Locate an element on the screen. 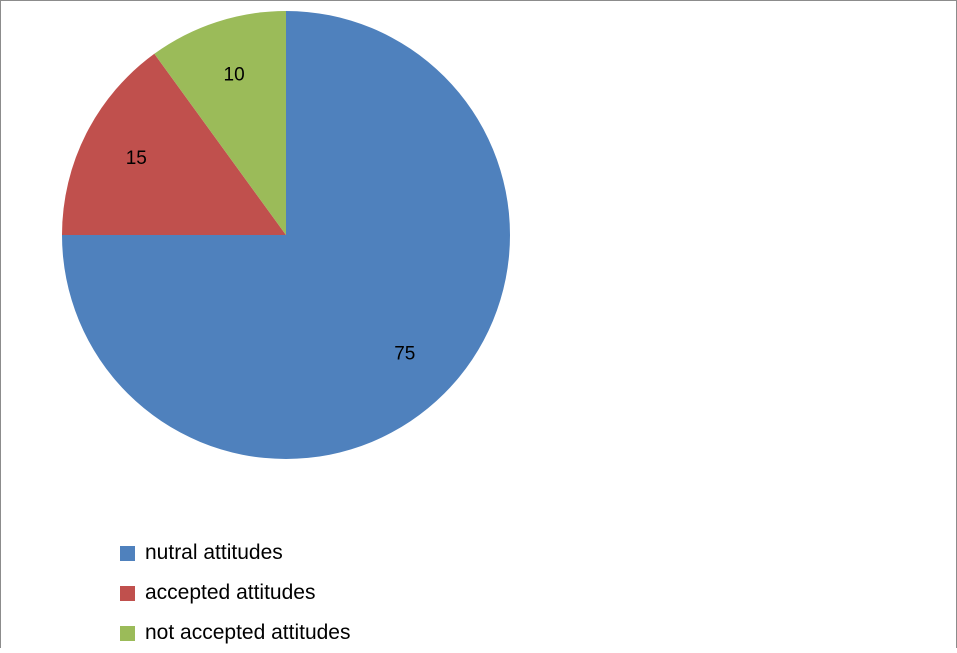 The image size is (957, 653). legend-item-accepted-attitudes: accepted attitudes is located at coordinates (235, 593).